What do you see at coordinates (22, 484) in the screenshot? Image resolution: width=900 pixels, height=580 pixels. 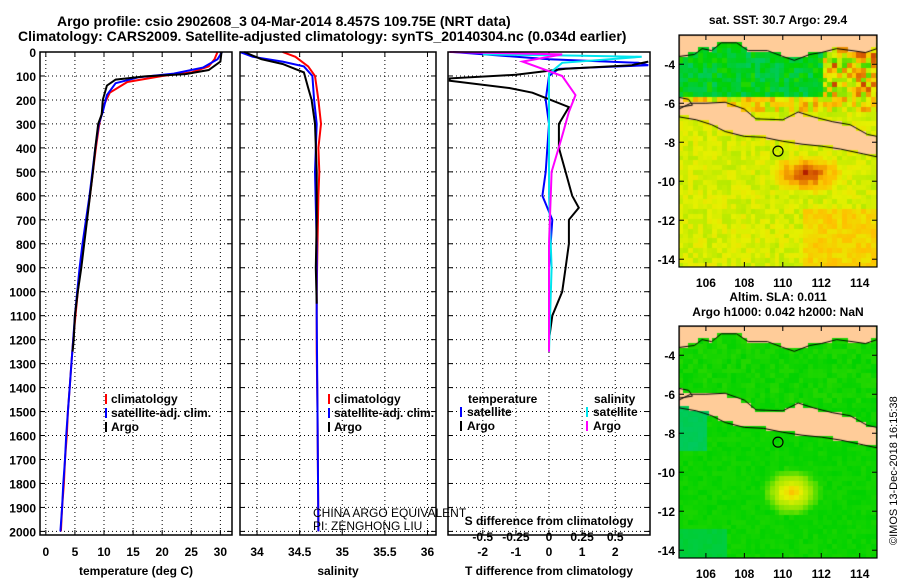 I see `y-tick-label: 1800` at bounding box center [22, 484].